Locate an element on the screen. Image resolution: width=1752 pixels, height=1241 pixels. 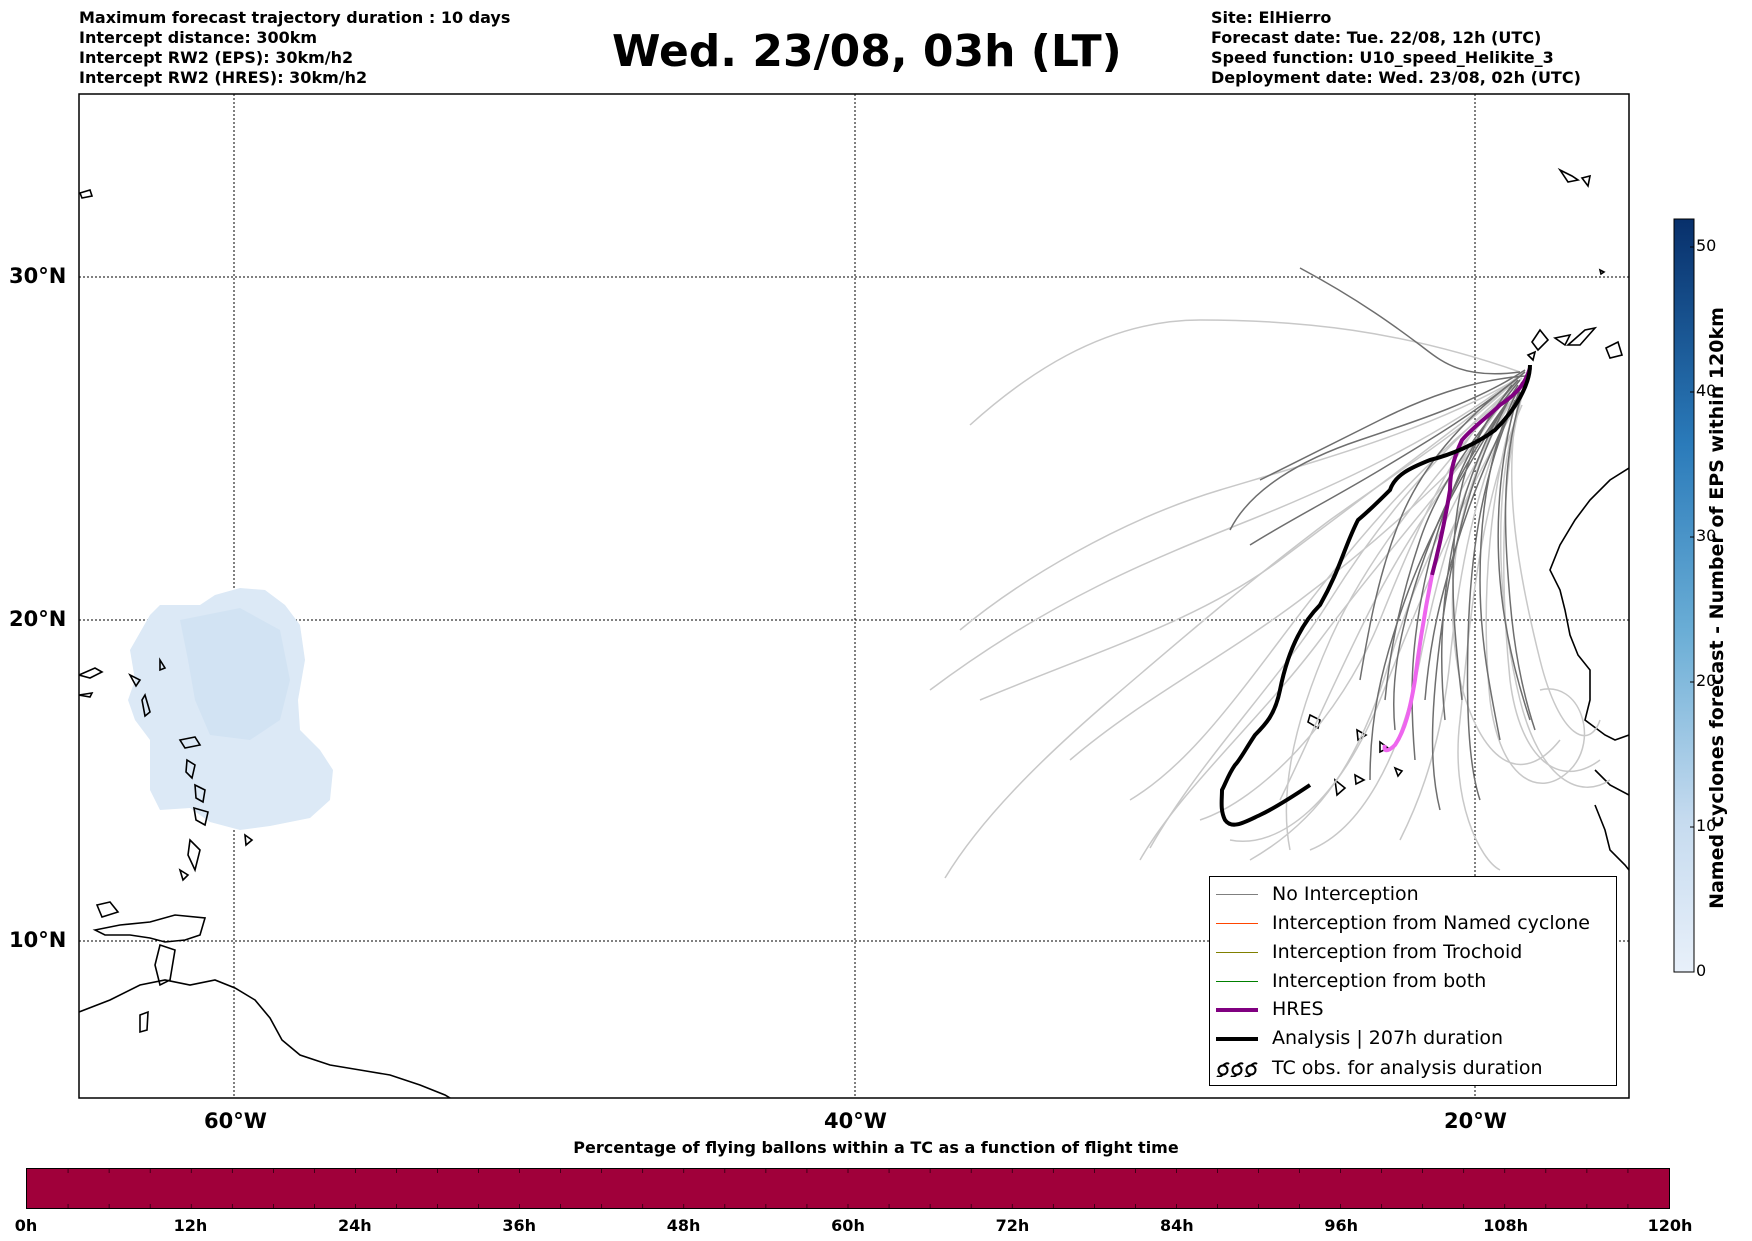
legend-label: HRES is located at coordinates (1298, 1009).